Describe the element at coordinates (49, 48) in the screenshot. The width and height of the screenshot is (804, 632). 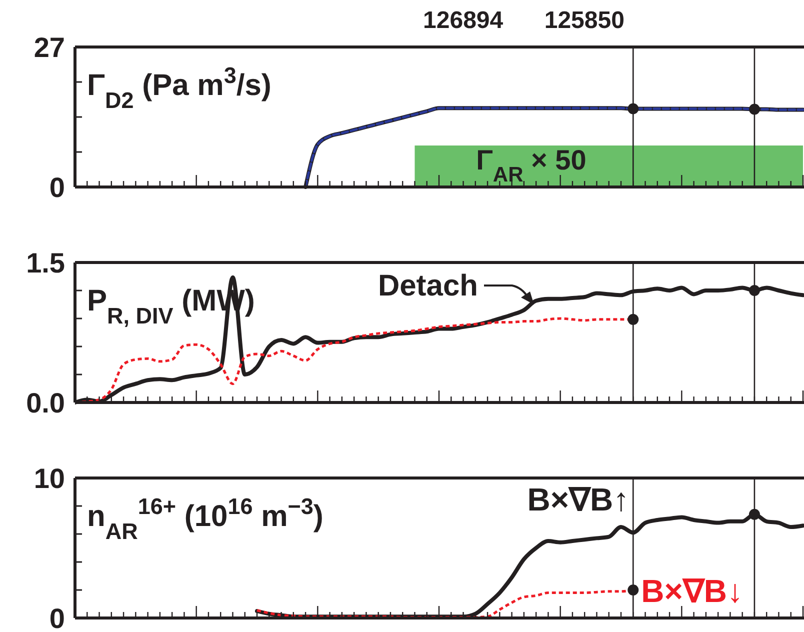
I see `y-tick-label: 27` at that location.